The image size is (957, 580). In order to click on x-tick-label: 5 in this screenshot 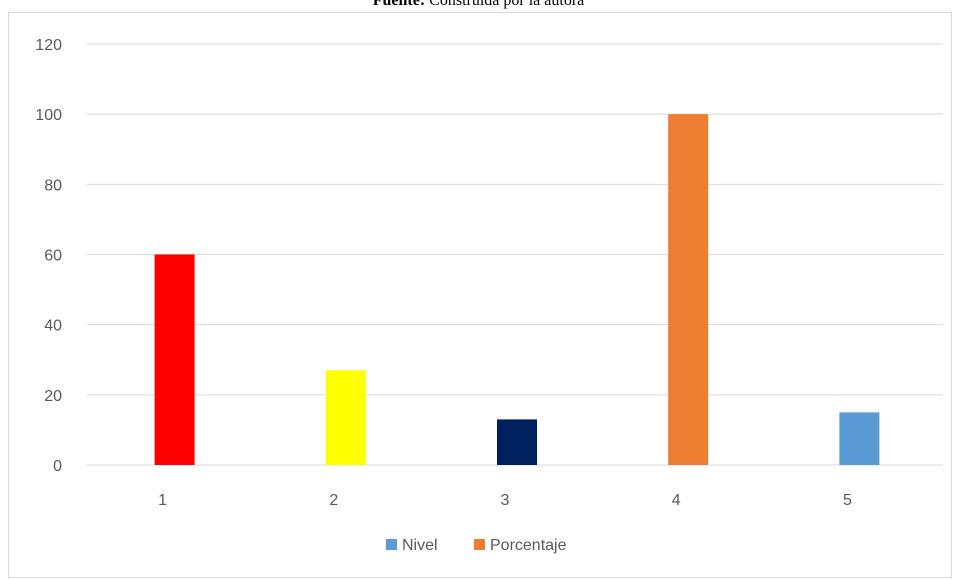, I will do `click(847, 500)`.